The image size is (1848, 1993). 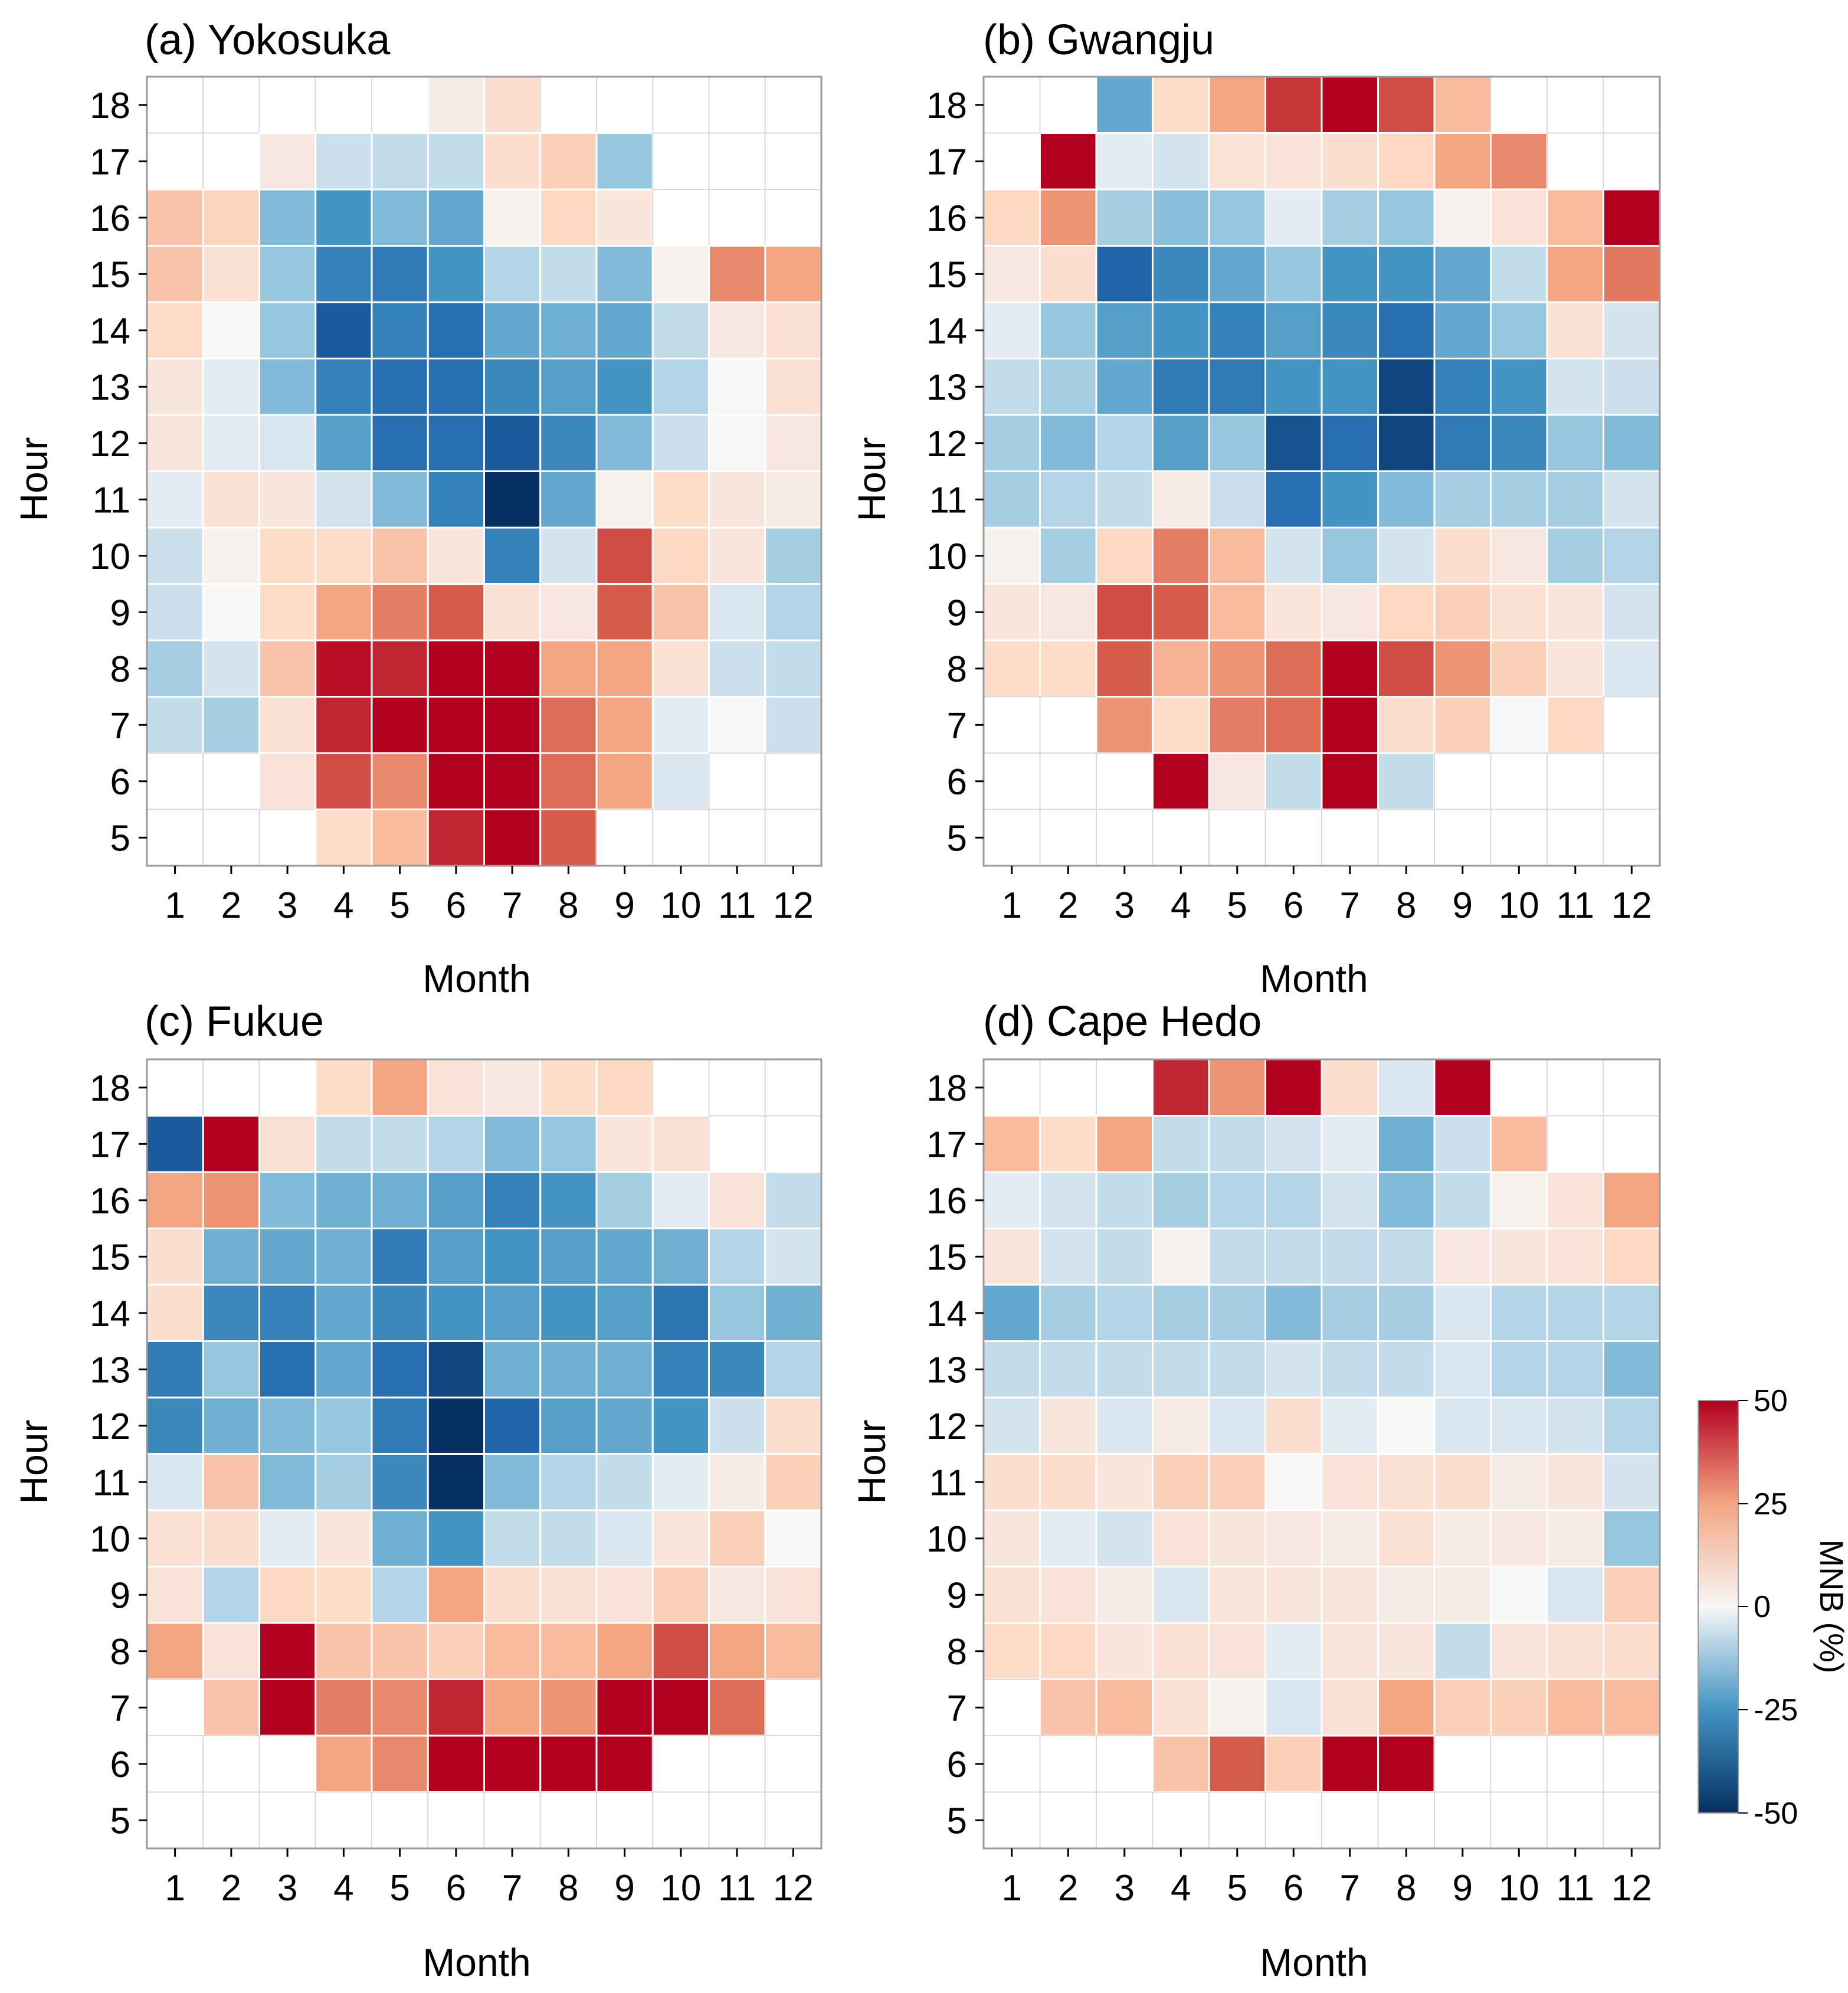 I want to click on y-tick-label: 12, so click(x=946, y=444).